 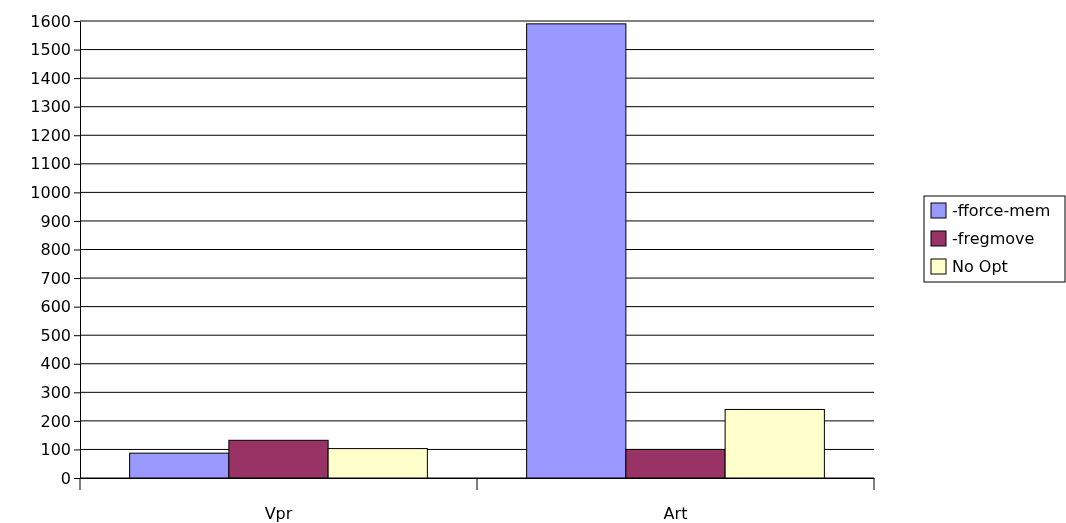 What do you see at coordinates (55, 392) in the screenshot?
I see `y-tick-label: 300` at bounding box center [55, 392].